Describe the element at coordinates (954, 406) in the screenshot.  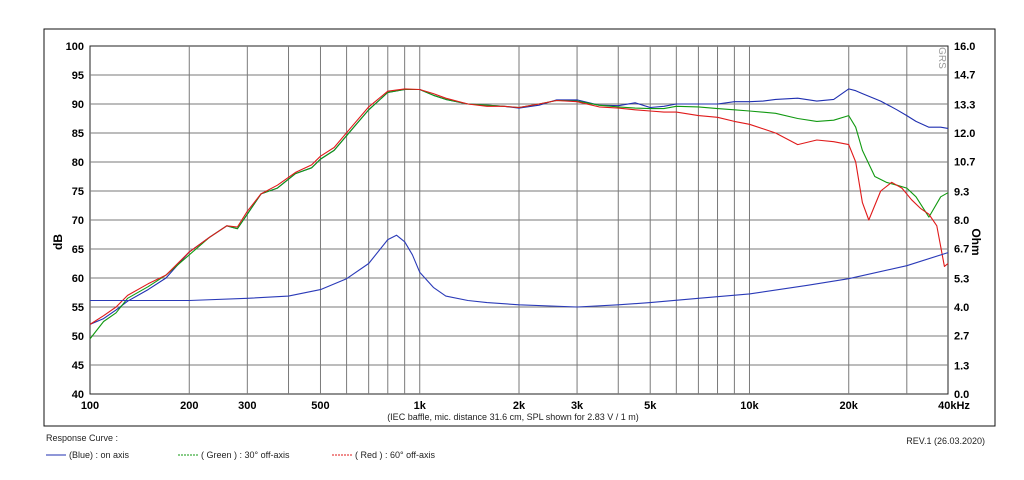
I see `x-tick-label: 40kHz` at that location.